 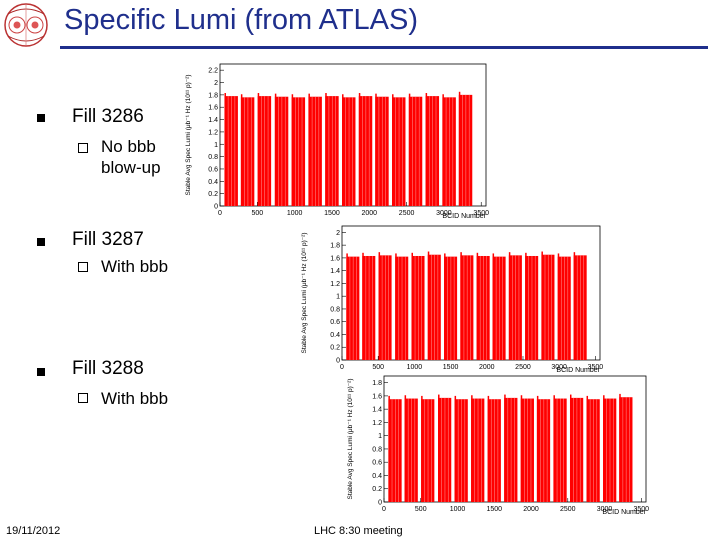 What do you see at coordinates (216, 207) in the screenshot?
I see `y-tick-label: 0` at bounding box center [216, 207].